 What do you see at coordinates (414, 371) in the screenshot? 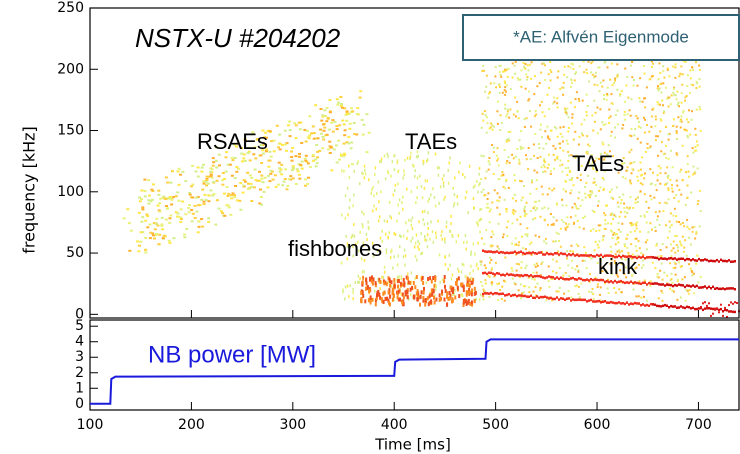
I see `nb-power-line` at bounding box center [414, 371].